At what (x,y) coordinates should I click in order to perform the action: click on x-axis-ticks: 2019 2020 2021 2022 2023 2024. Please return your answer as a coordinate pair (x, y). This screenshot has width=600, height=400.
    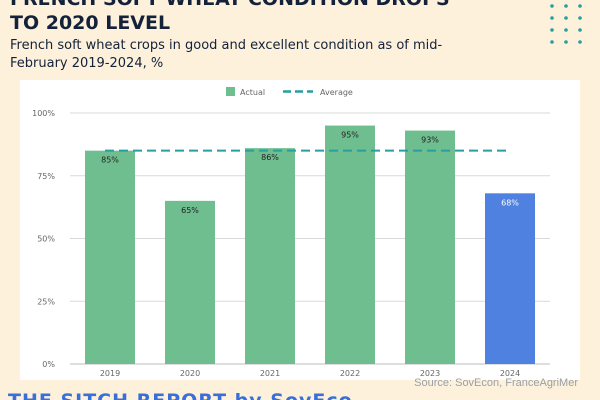
    Looking at the image, I should click on (310, 373).